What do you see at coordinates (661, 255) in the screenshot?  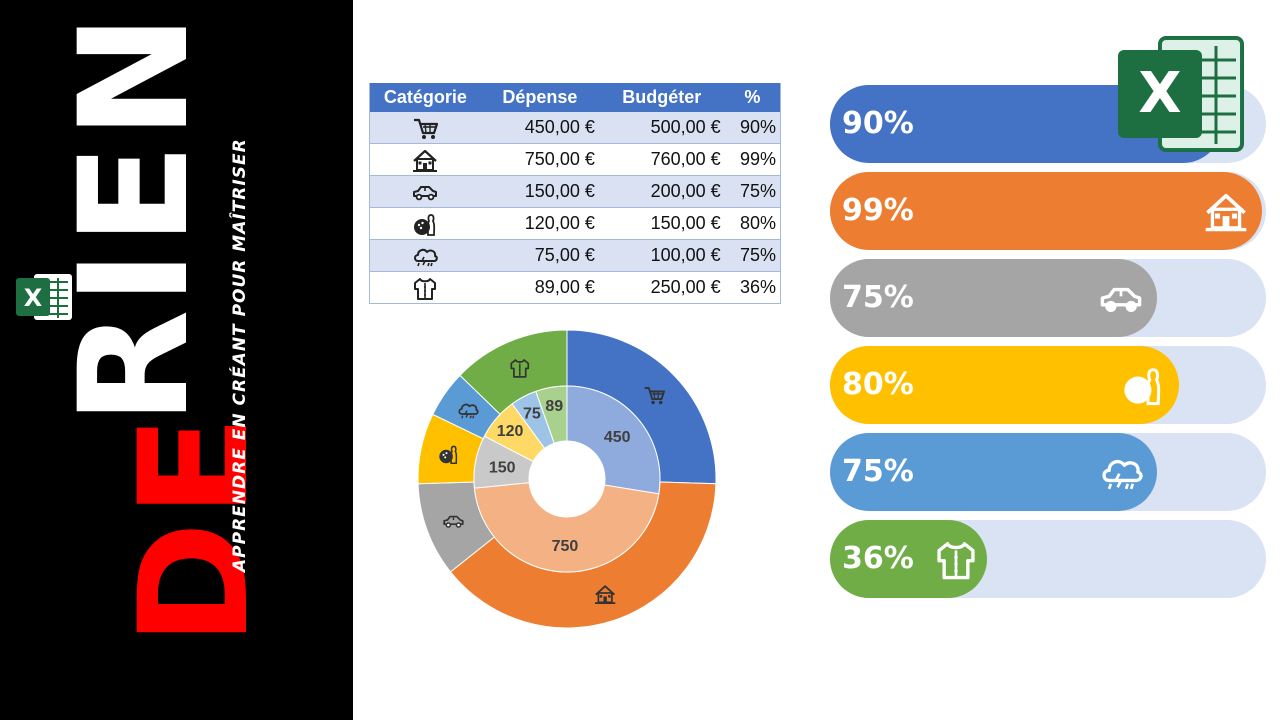 I see `budget-cell: 100,00 €` at bounding box center [661, 255].